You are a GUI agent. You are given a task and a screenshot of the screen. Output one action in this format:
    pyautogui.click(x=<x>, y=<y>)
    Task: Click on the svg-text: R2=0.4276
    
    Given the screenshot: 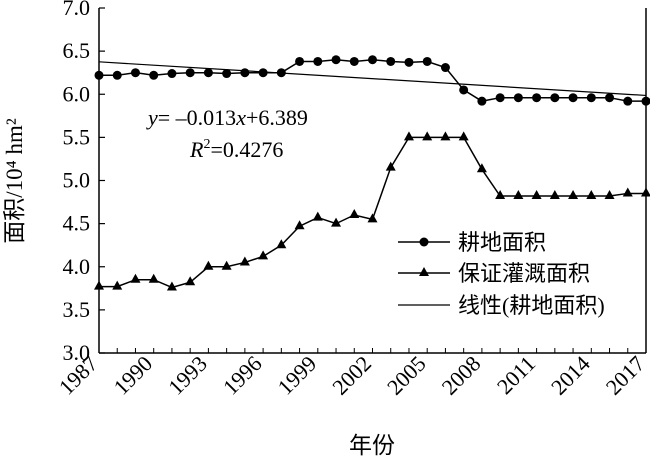 What is the action you would take?
    pyautogui.click(x=236, y=149)
    